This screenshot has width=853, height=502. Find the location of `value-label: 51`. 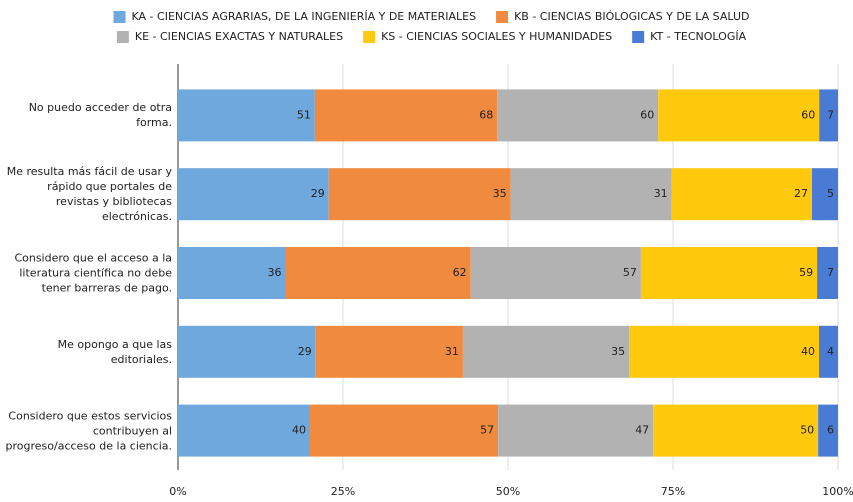

value-label: 51 is located at coordinates (304, 114).